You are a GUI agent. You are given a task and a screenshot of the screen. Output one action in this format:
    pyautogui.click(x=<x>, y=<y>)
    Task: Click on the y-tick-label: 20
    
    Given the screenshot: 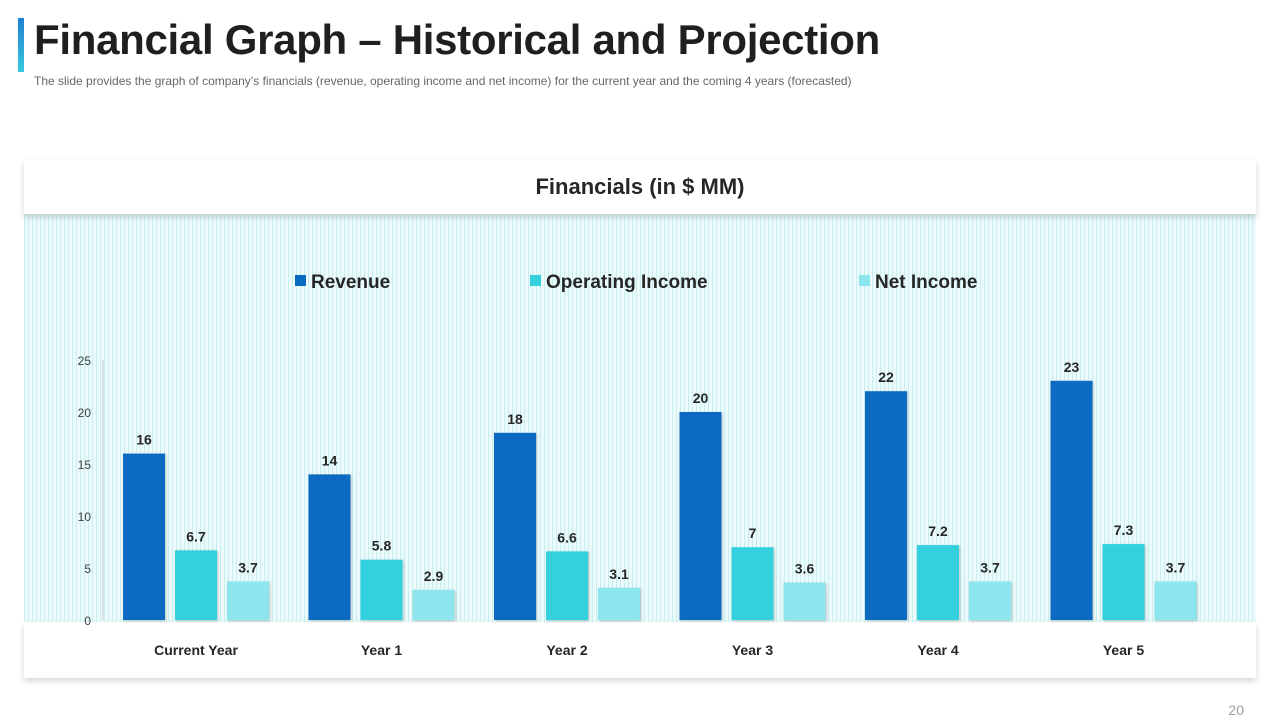 What is the action you would take?
    pyautogui.click(x=85, y=413)
    